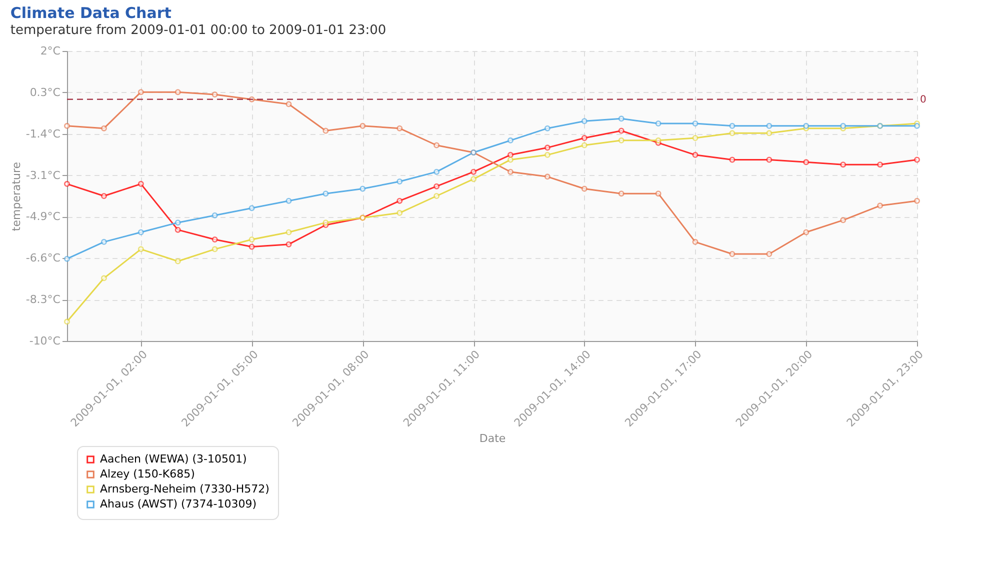 The height and width of the screenshot is (584, 981). I want to click on y-axis-title: temperature, so click(16, 197).